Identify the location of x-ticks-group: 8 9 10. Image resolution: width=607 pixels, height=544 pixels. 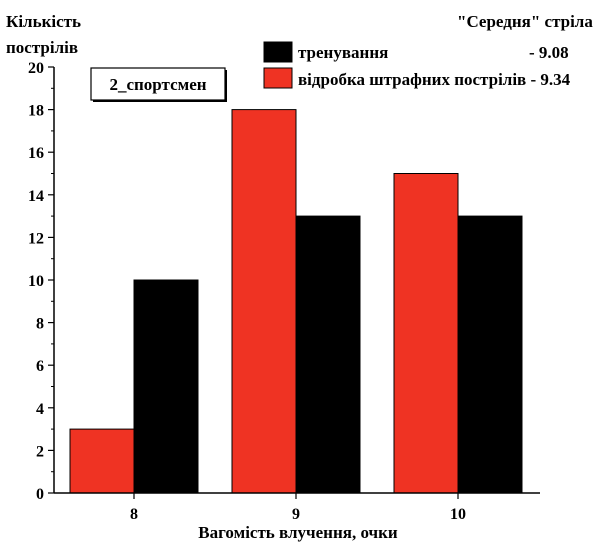
(298, 508).